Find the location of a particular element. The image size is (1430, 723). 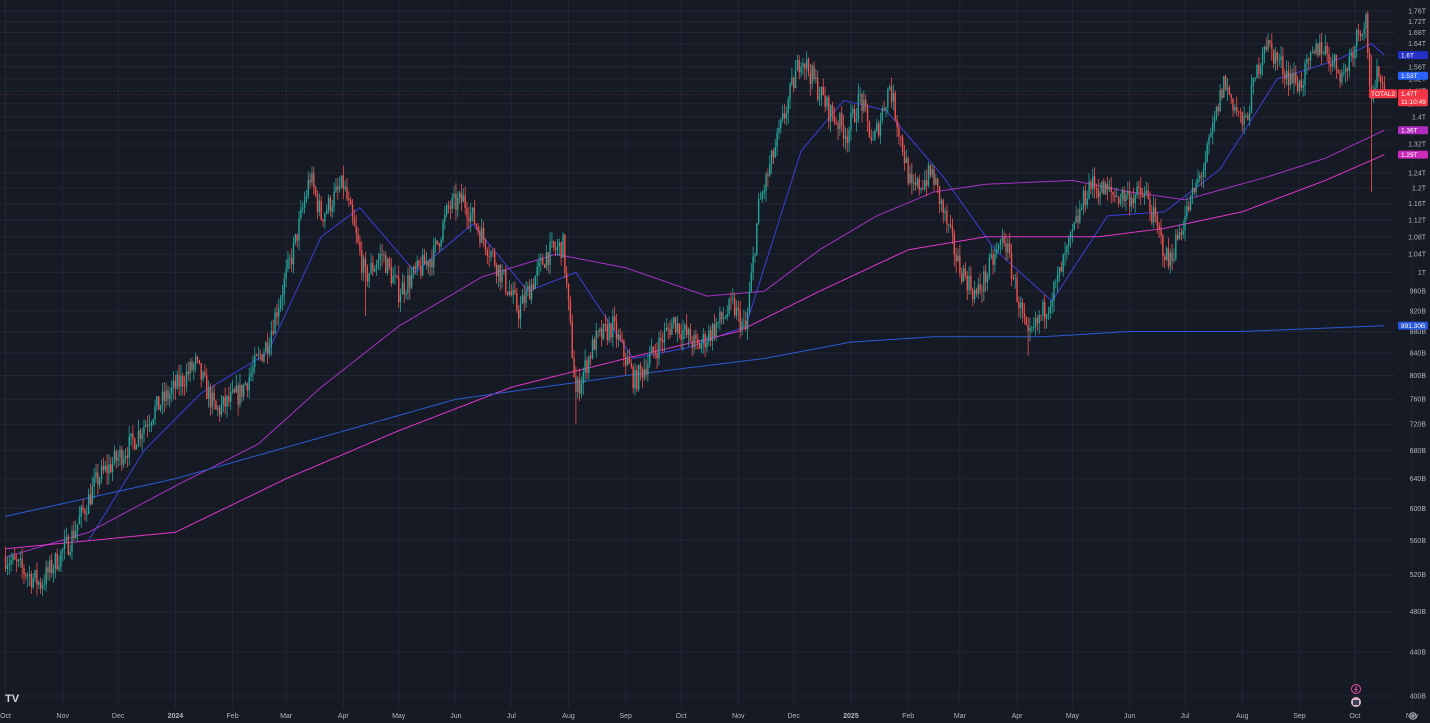

price-tag-label: 1.29T is located at coordinates (1409, 155).